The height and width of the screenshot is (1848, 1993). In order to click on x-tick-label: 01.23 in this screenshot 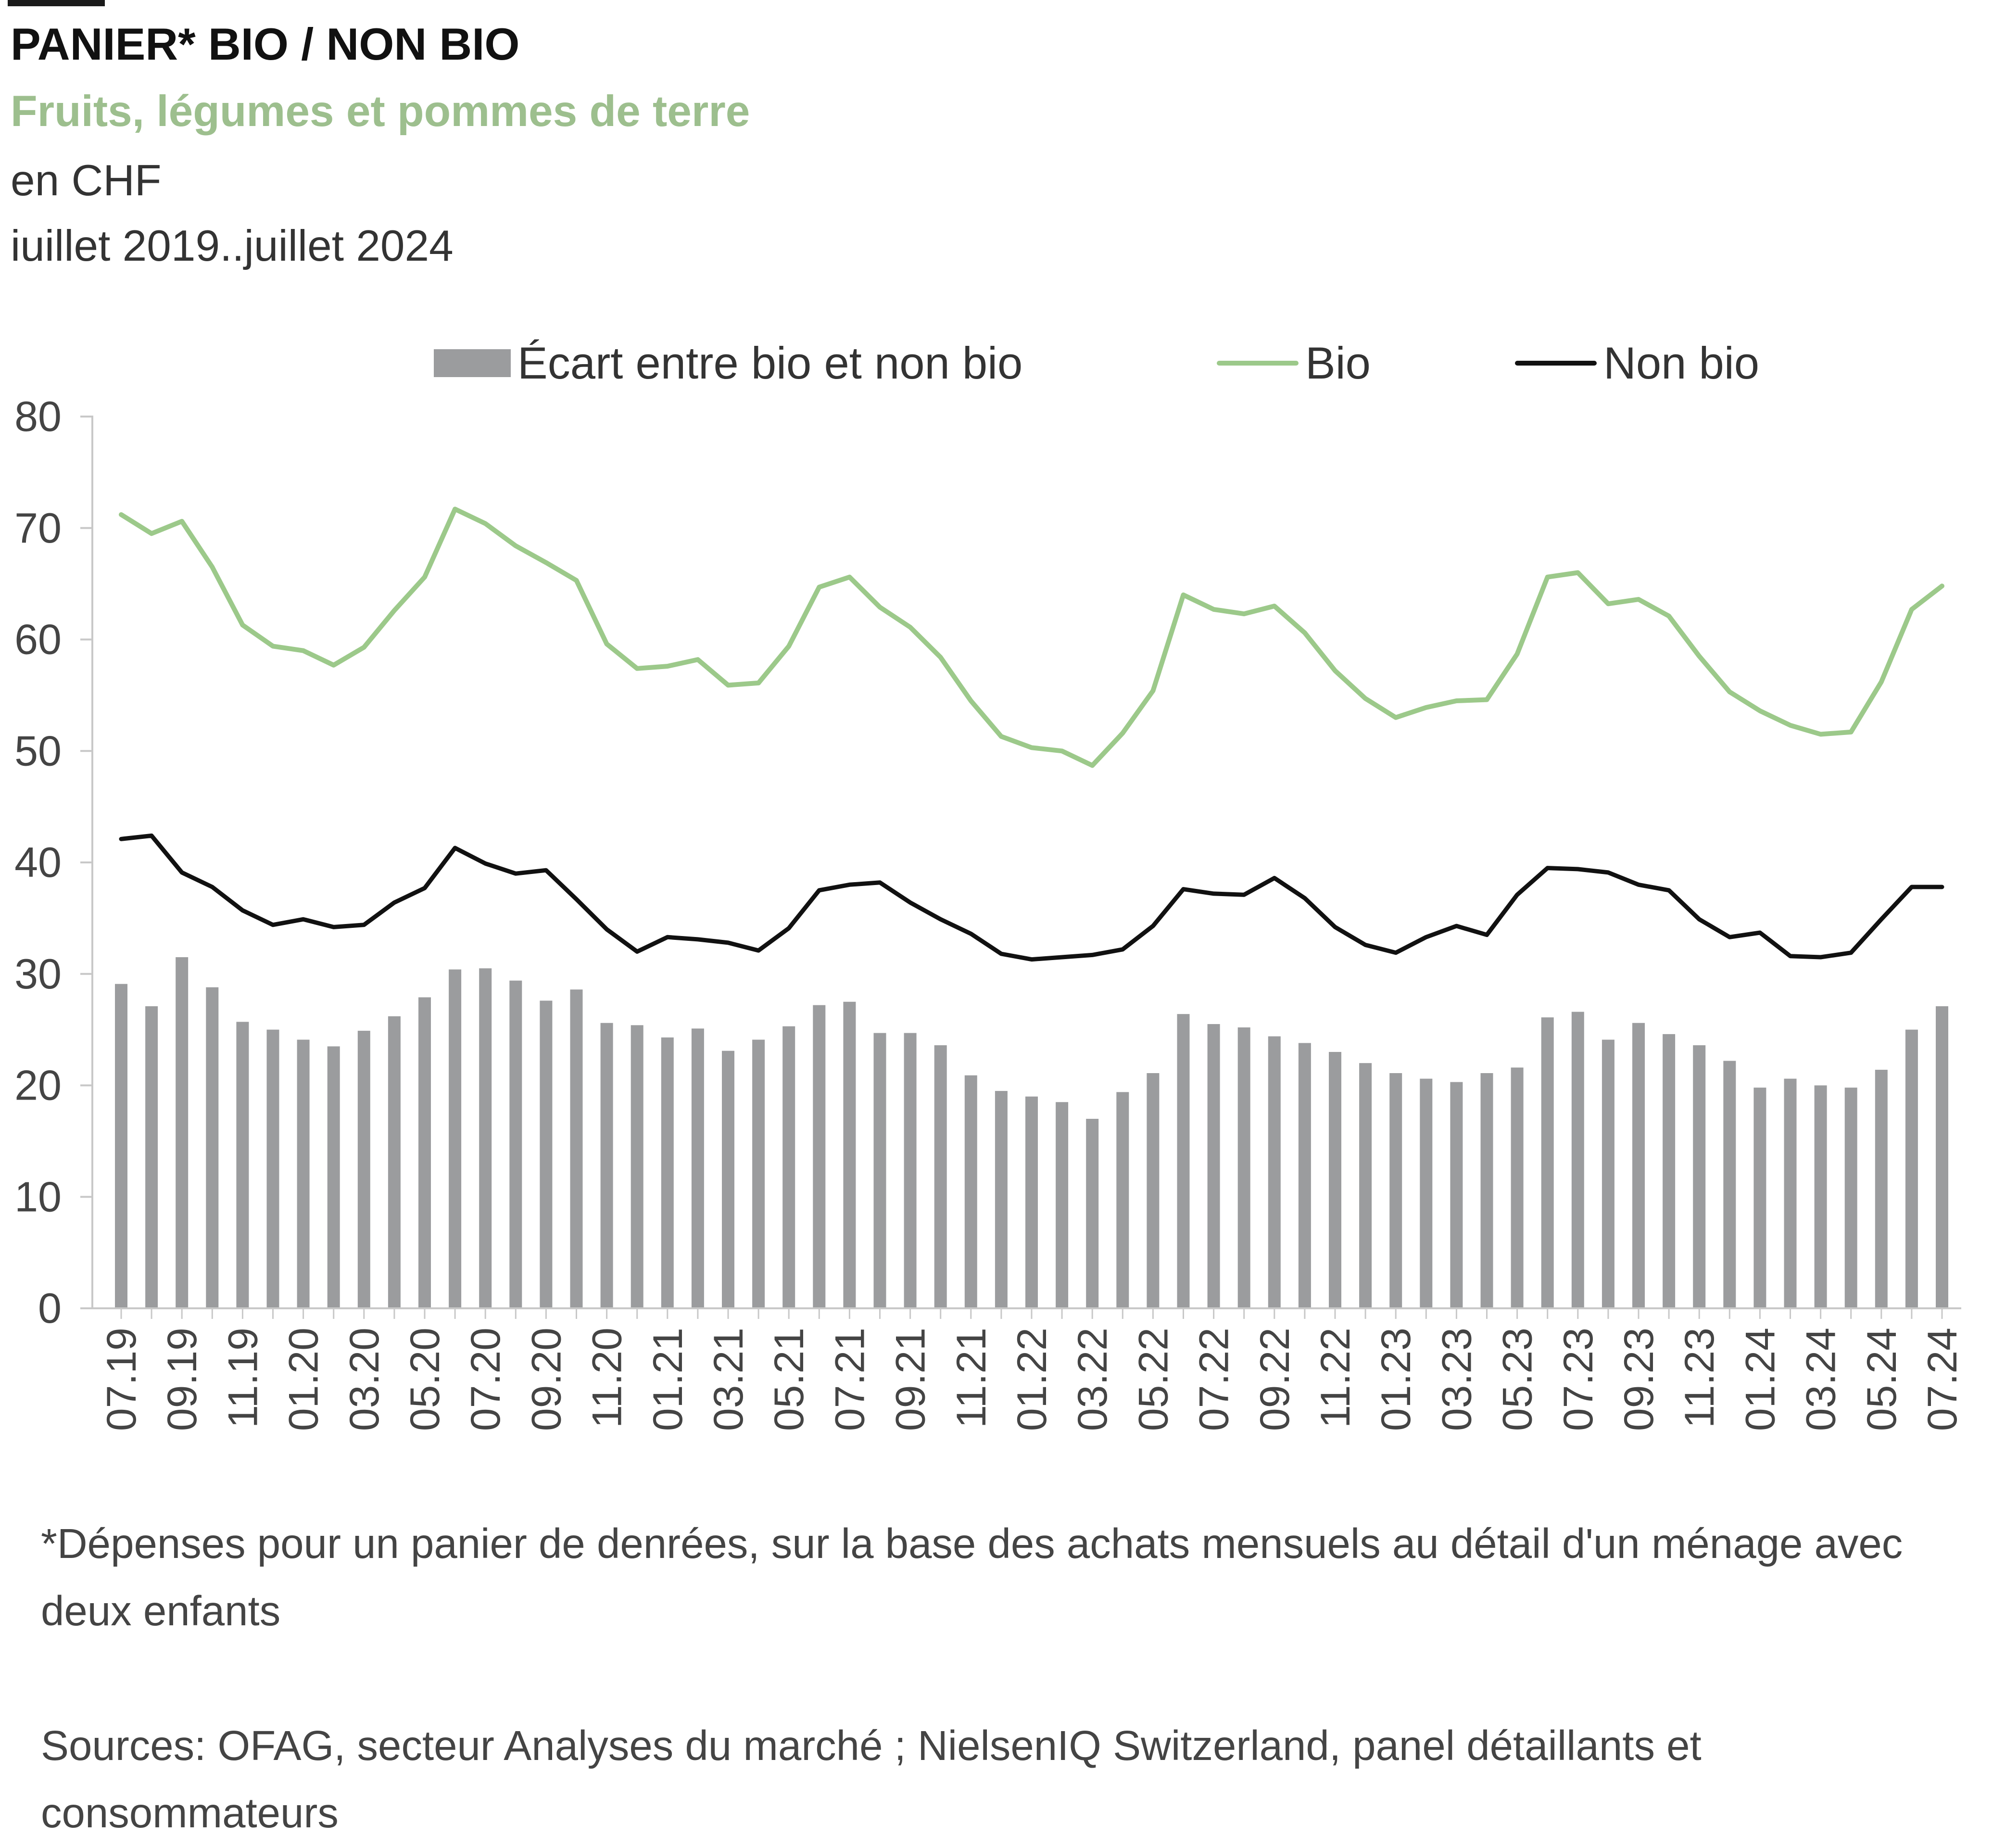, I will do `click(1396, 1379)`.